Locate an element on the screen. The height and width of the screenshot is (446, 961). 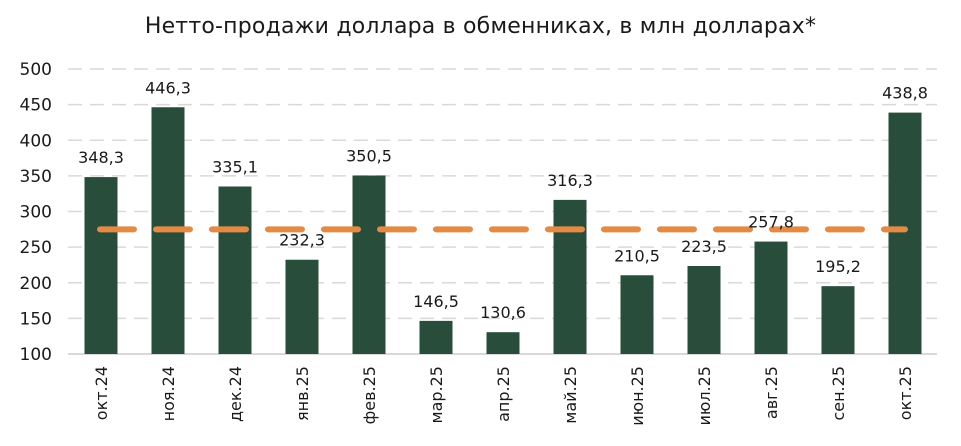
x-tick-label: апр.25 is located at coordinates (503, 394).